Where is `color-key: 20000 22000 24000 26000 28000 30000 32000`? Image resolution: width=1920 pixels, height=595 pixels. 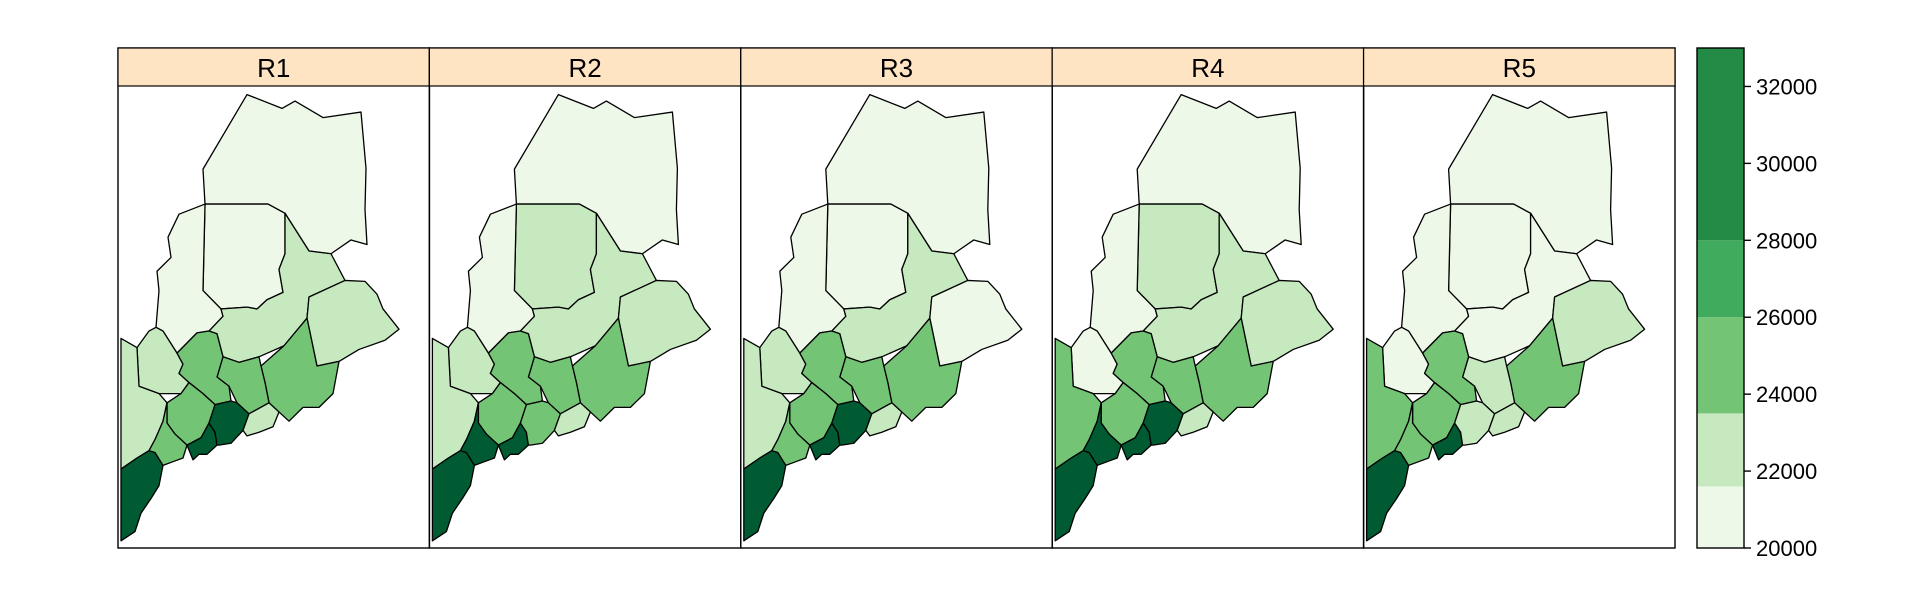
color-key: 20000 22000 24000 26000 28000 30000 32000 is located at coordinates (1756, 304).